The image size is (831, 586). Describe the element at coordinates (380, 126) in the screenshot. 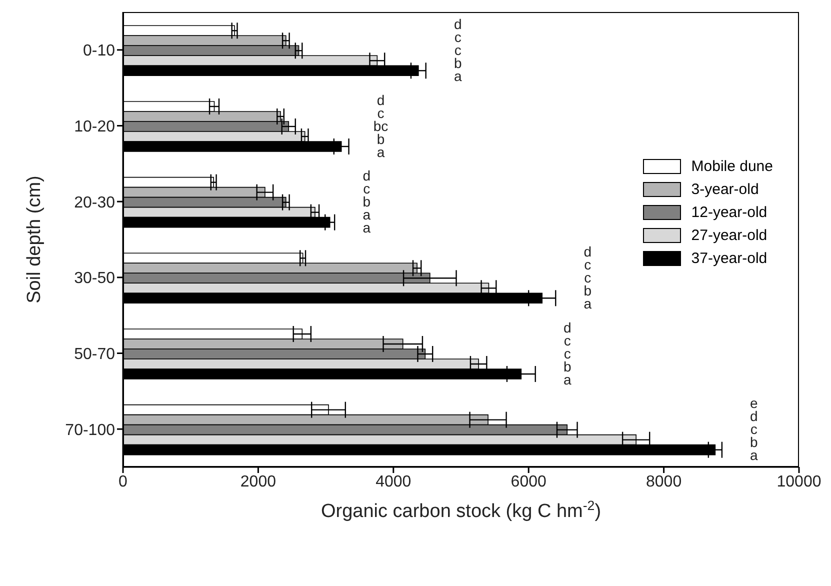

I see `annotation: d c bc b a` at that location.